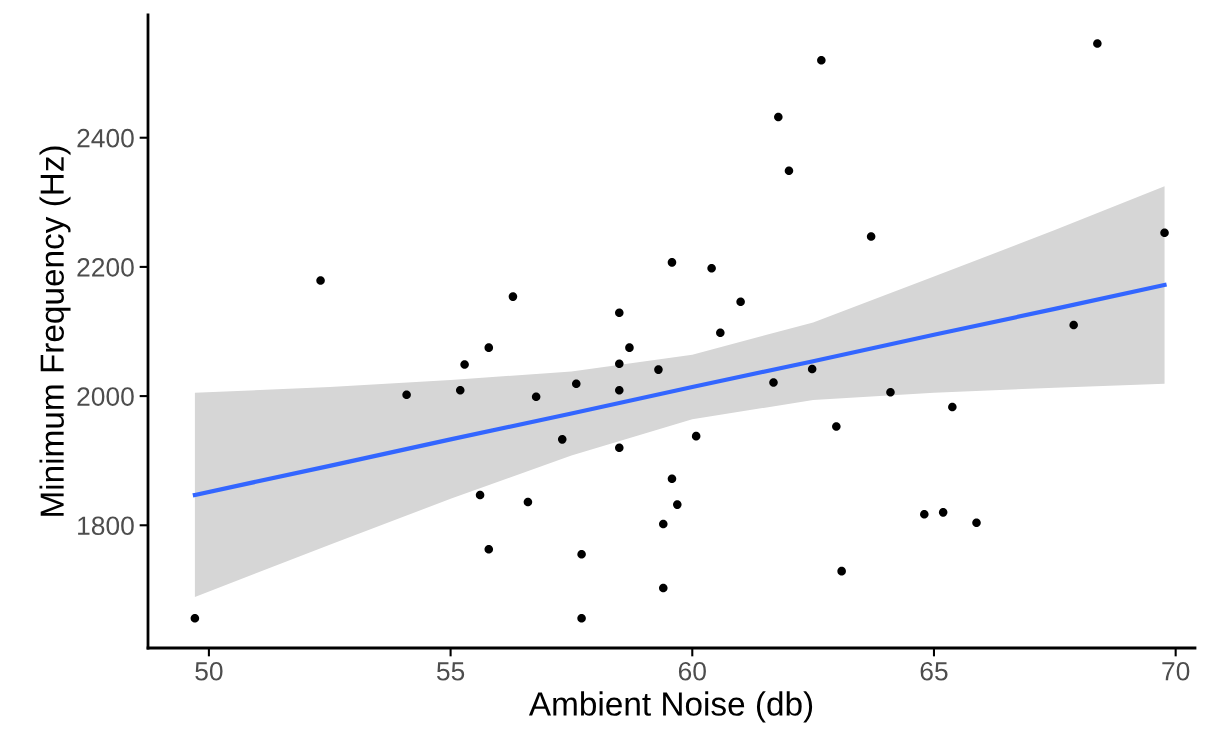 Image resolution: width=1206 pixels, height=744 pixels. What do you see at coordinates (106, 526) in the screenshot?
I see `y-tick-label: 1800` at bounding box center [106, 526].